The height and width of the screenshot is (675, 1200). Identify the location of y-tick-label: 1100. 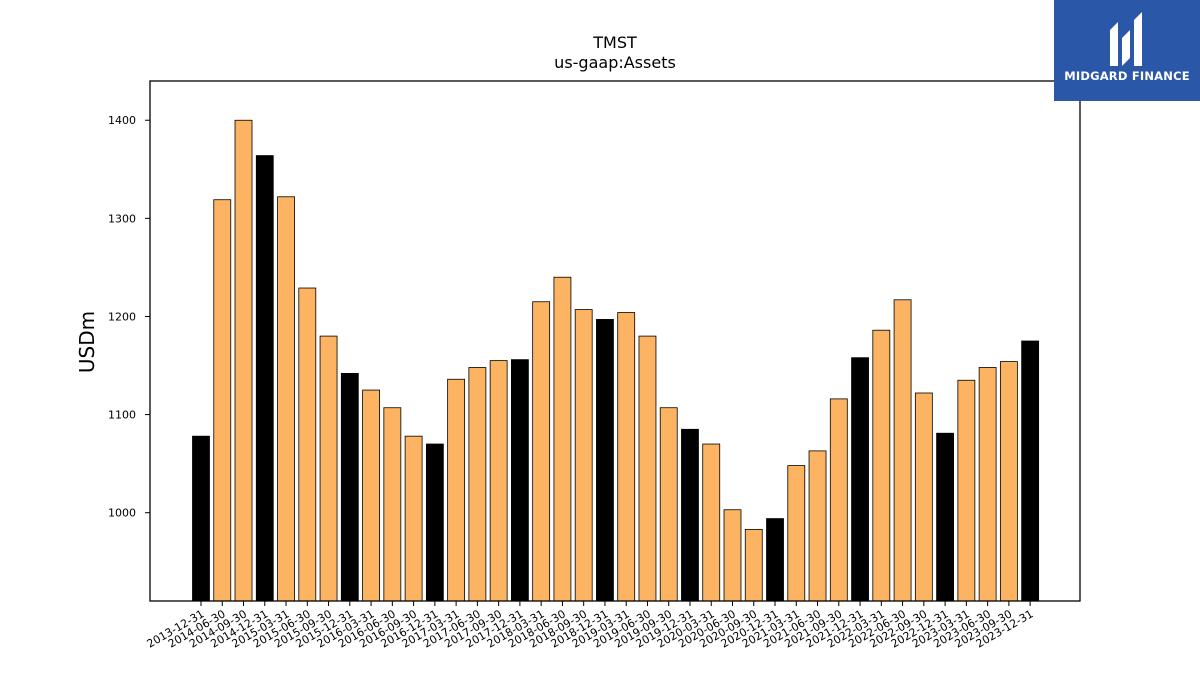
(122, 415).